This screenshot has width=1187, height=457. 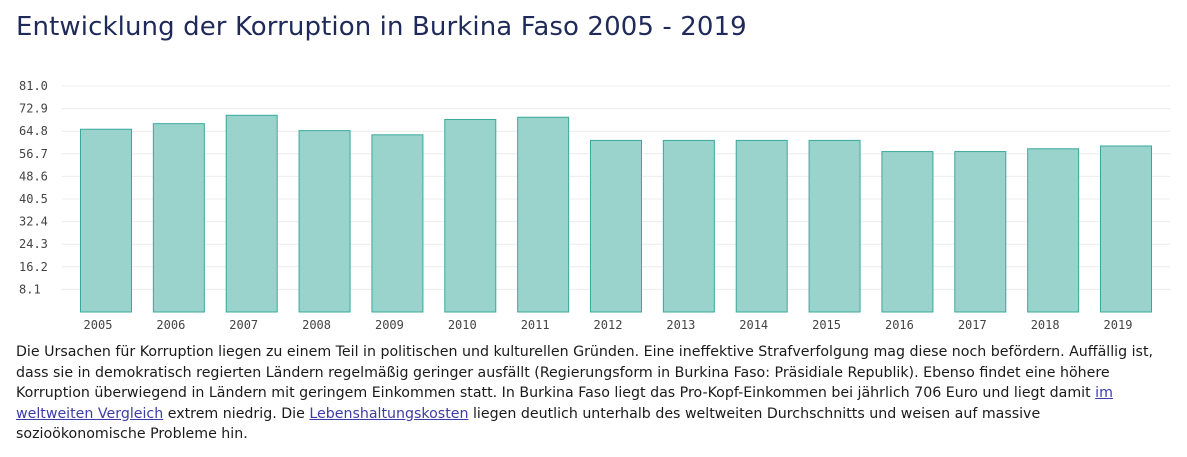 I want to click on x-tick-label: 2016, so click(x=899, y=325).